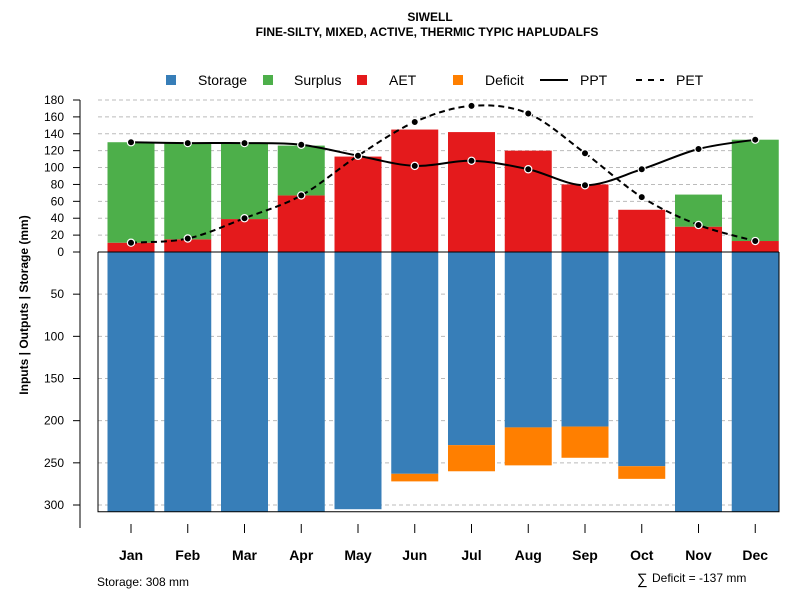 This screenshot has height=600, width=800. What do you see at coordinates (358, 155) in the screenshot?
I see `point-pet-may` at bounding box center [358, 155].